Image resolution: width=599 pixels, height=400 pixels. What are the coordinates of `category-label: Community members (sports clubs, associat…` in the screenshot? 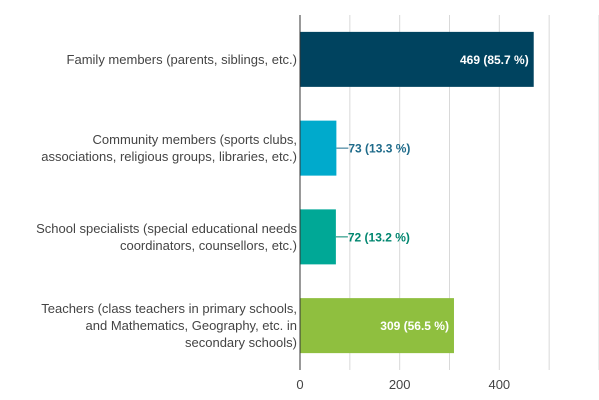 It's located at (169, 148).